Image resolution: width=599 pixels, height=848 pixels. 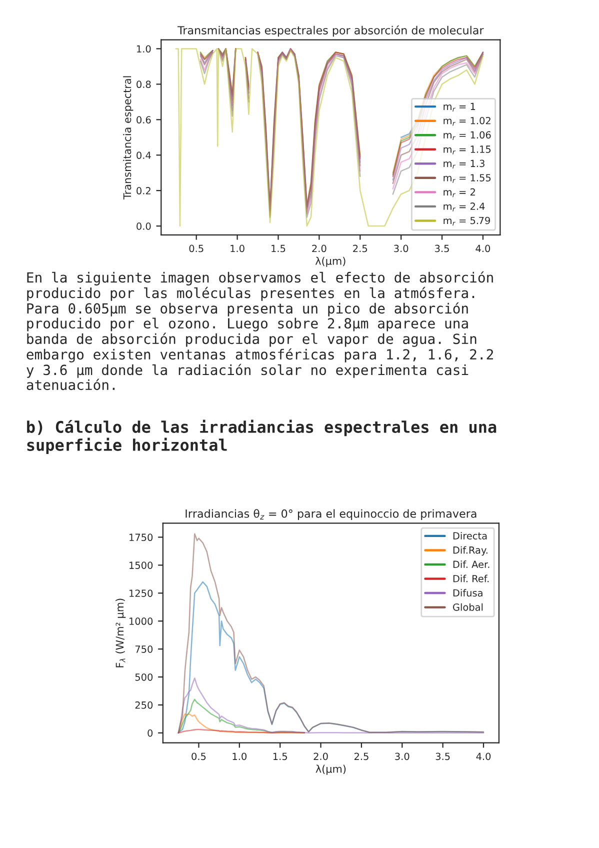 I want to click on legend-label: m$_{r}$ = 1.06, so click(x=467, y=135).